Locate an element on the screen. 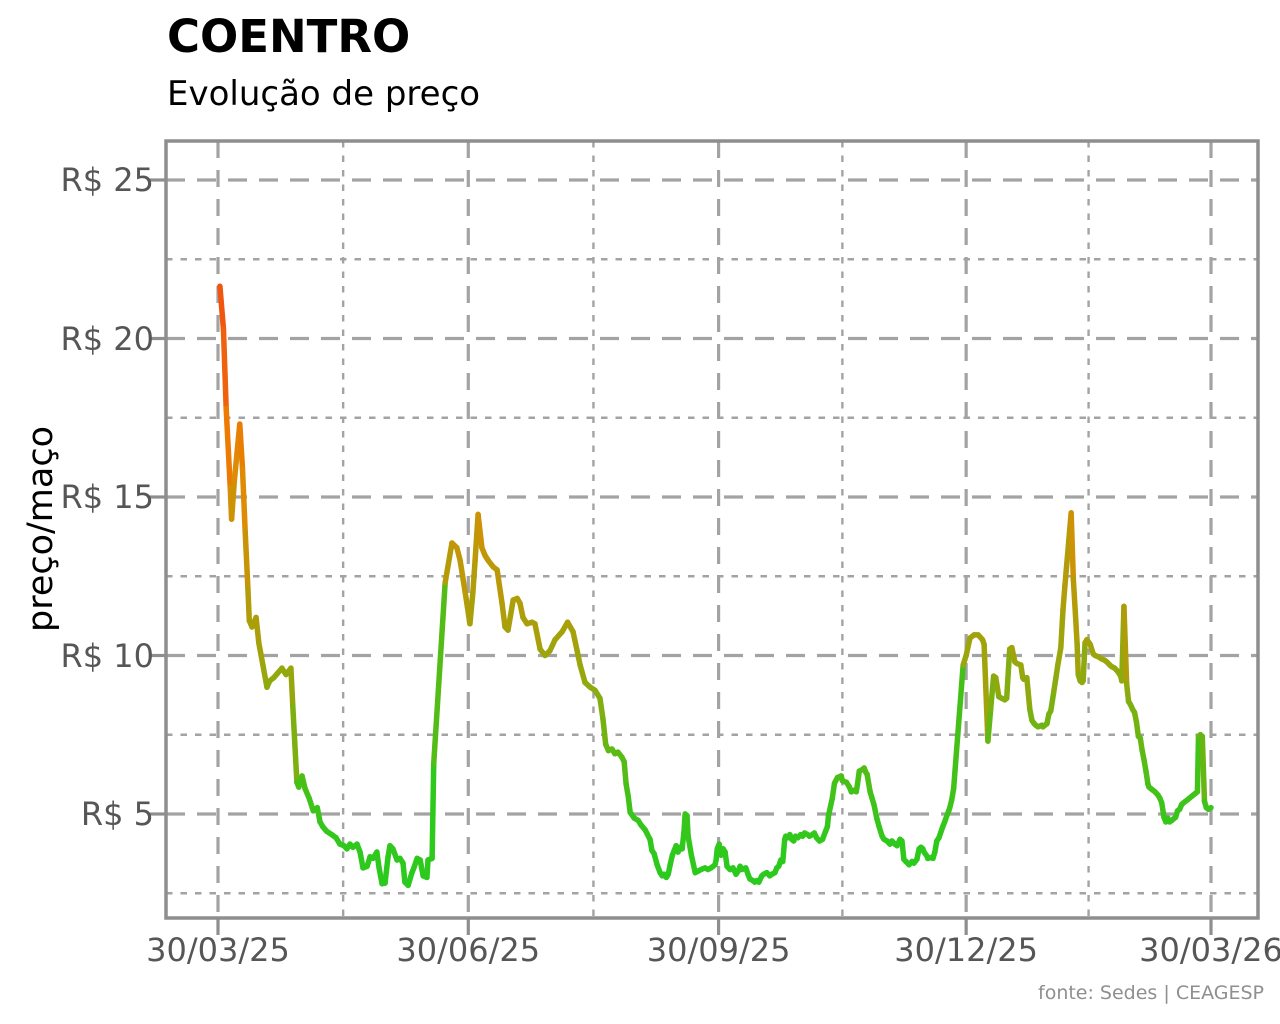 The image size is (1280, 1024). source-credit: fonte: Sedes | CEAGESP is located at coordinates (1151, 993).